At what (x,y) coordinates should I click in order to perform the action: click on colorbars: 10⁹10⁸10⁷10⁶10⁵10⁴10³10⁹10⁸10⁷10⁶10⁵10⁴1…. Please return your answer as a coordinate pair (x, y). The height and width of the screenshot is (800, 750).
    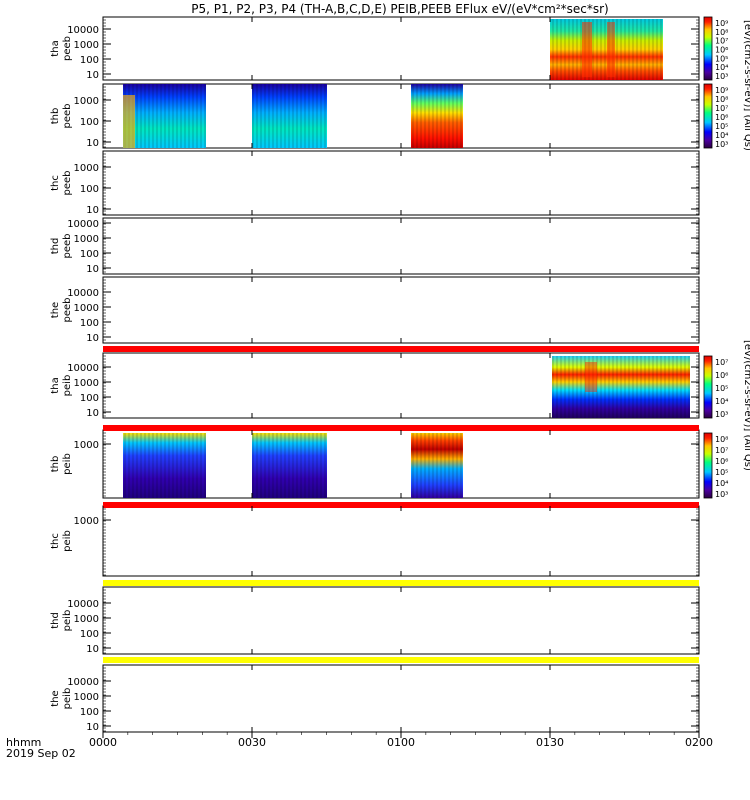
    Looking at the image, I should click on (726, 257).